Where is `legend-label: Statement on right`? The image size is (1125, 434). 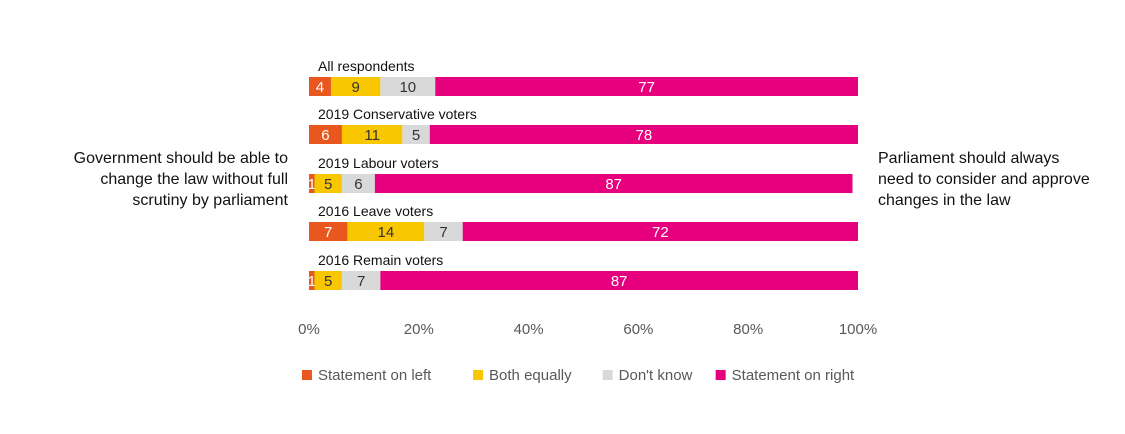
legend-label: Statement on right is located at coordinates (793, 375).